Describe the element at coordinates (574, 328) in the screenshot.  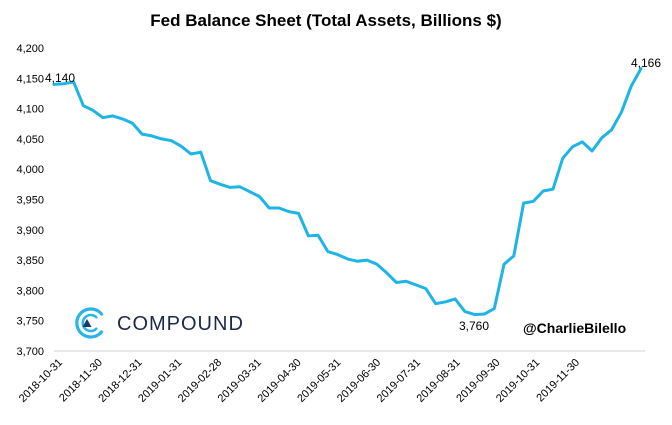
I see `watermark-handle: @CharlieBilello` at that location.